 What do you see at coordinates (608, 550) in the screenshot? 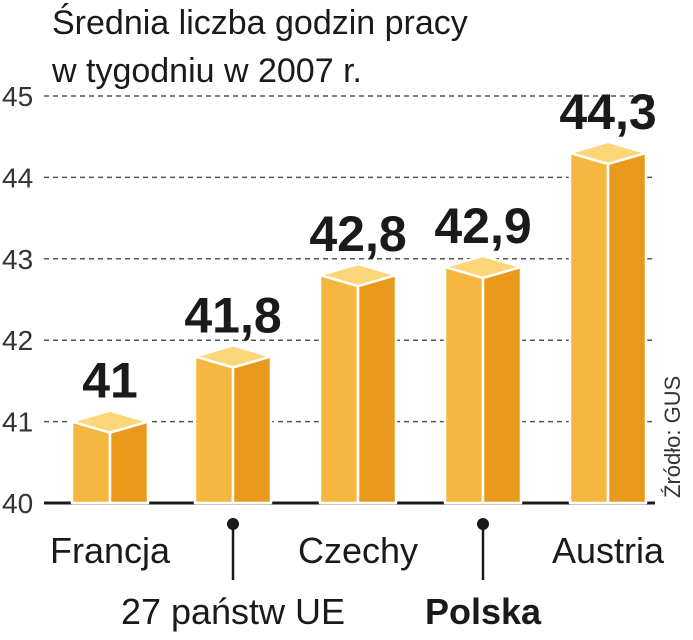
I see `category-label: Austria` at bounding box center [608, 550].